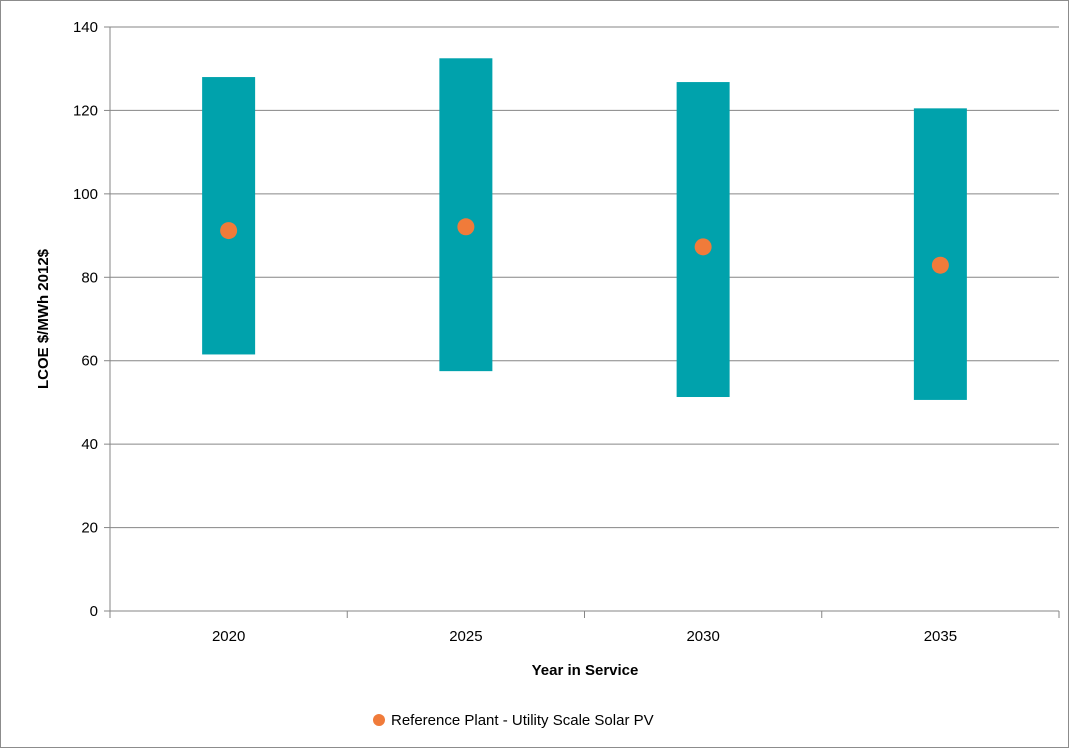 Image resolution: width=1069 pixels, height=752 pixels. What do you see at coordinates (43, 318) in the screenshot?
I see `y-axis-title: LCOE $/MWh 2012$` at bounding box center [43, 318].